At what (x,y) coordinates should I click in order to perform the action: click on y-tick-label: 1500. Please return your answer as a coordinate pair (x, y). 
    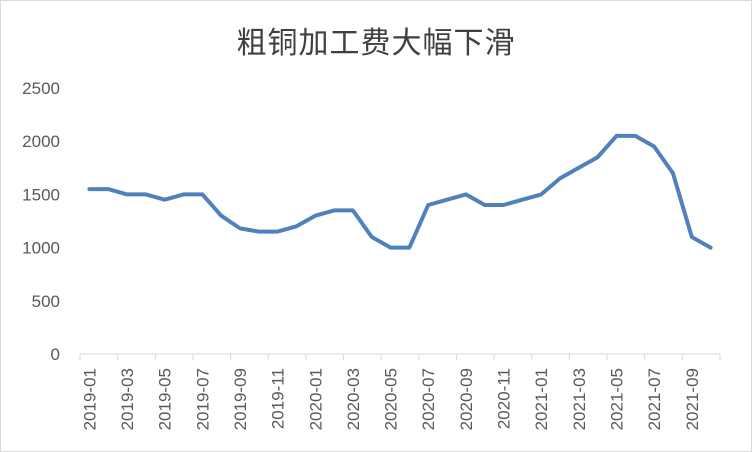
    Looking at the image, I should click on (41, 194).